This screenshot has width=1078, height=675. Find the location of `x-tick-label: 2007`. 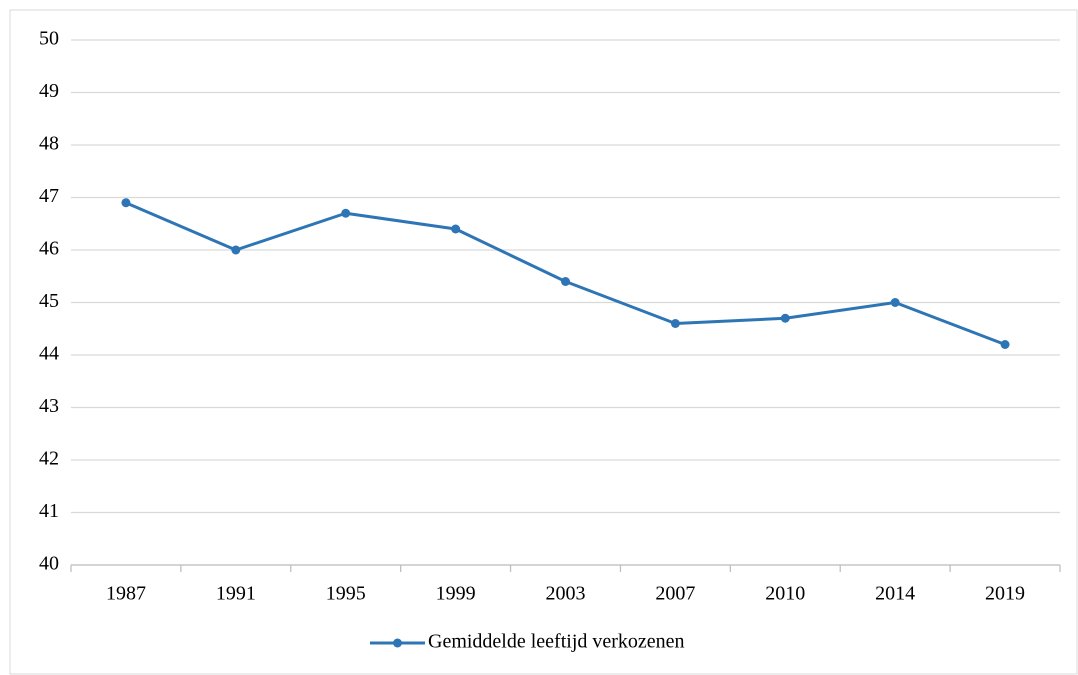

x-tick-label: 2007 is located at coordinates (675, 594).